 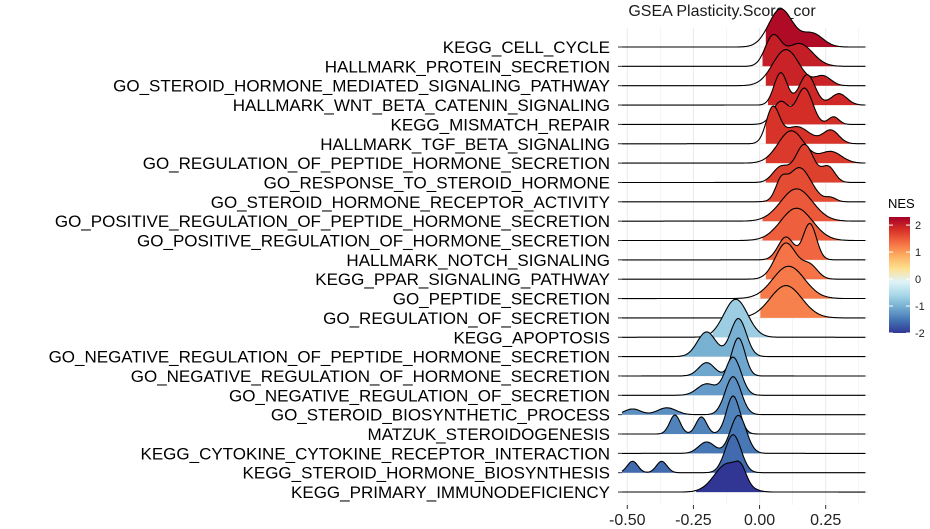 I want to click on y-tick-label: GO_NEGATIVE_REGULATION_OF_SECRETION, so click(x=419, y=395).